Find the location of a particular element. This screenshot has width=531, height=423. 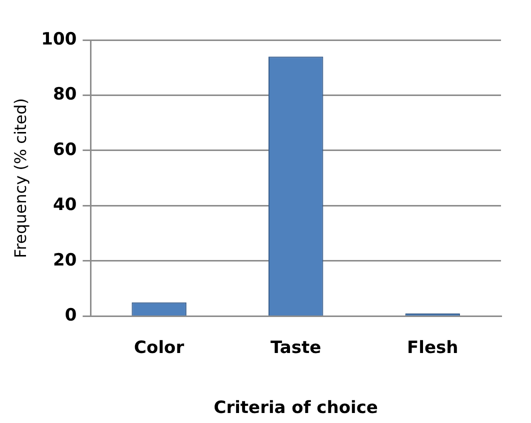

x-axis-title: Criteria of choice is located at coordinates (296, 408).